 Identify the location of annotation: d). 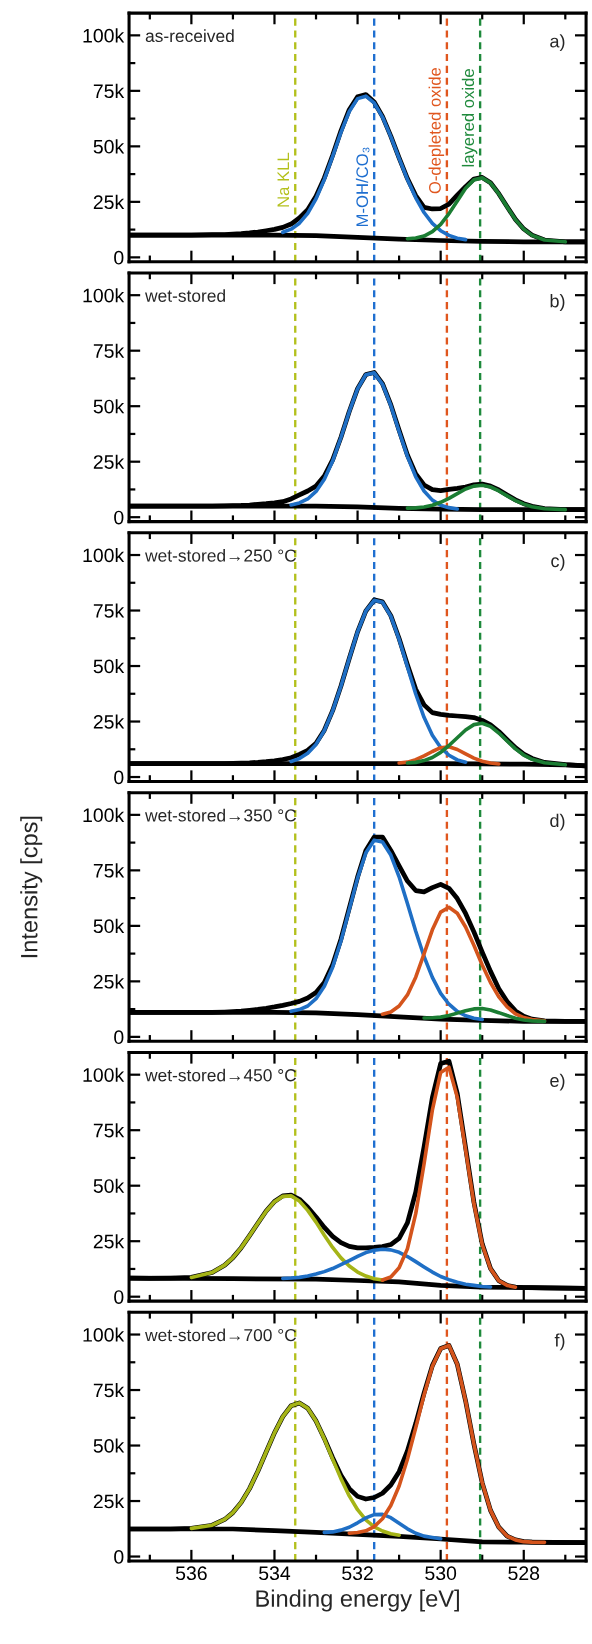
(557, 822).